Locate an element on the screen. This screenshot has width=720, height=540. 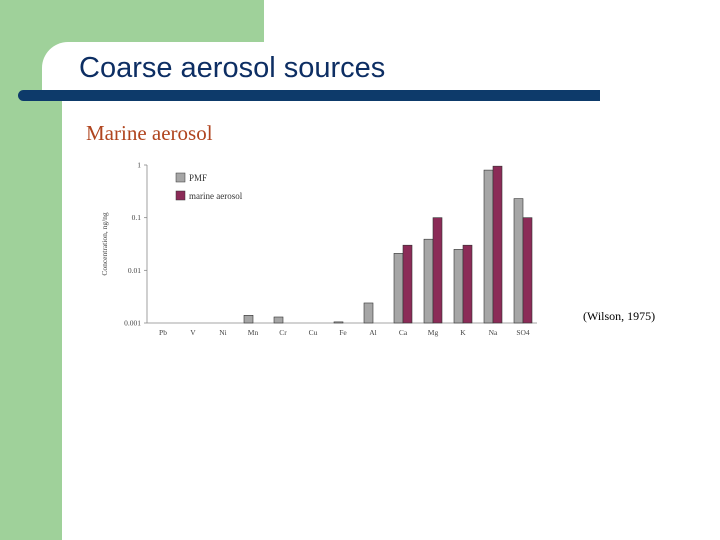
slide-title: Coarse aerosol sources is located at coordinates (232, 68).